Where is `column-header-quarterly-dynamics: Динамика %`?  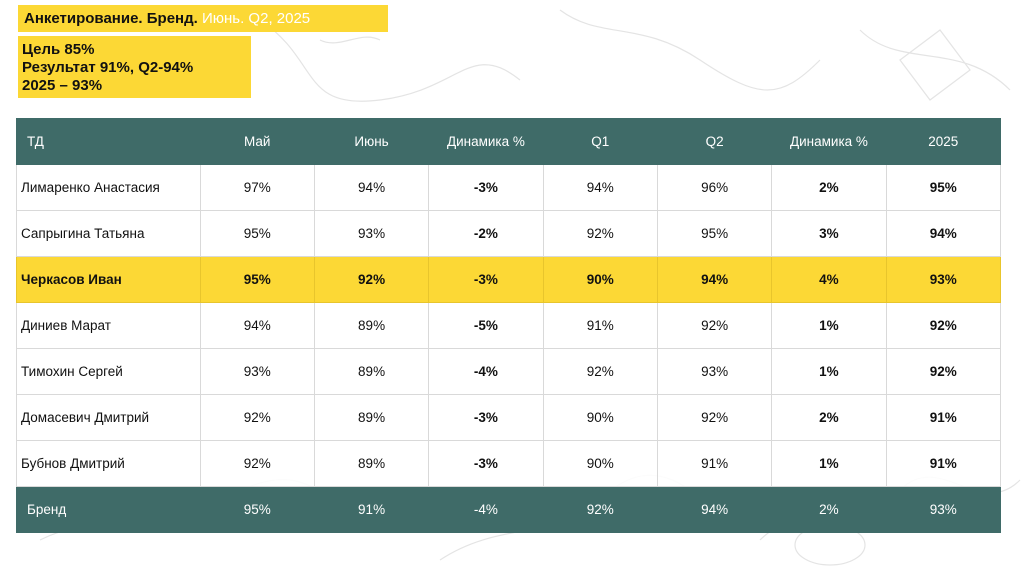
column-header-quarterly-dynamics: Динамика % is located at coordinates (829, 141).